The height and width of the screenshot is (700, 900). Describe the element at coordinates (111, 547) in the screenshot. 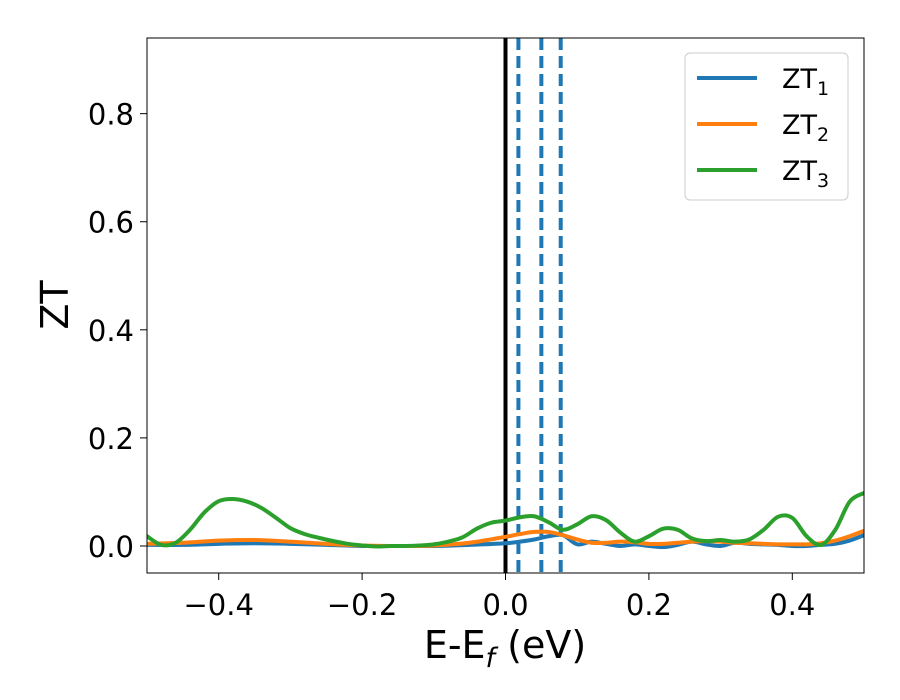

I see `y-tick-label: 0.0` at that location.